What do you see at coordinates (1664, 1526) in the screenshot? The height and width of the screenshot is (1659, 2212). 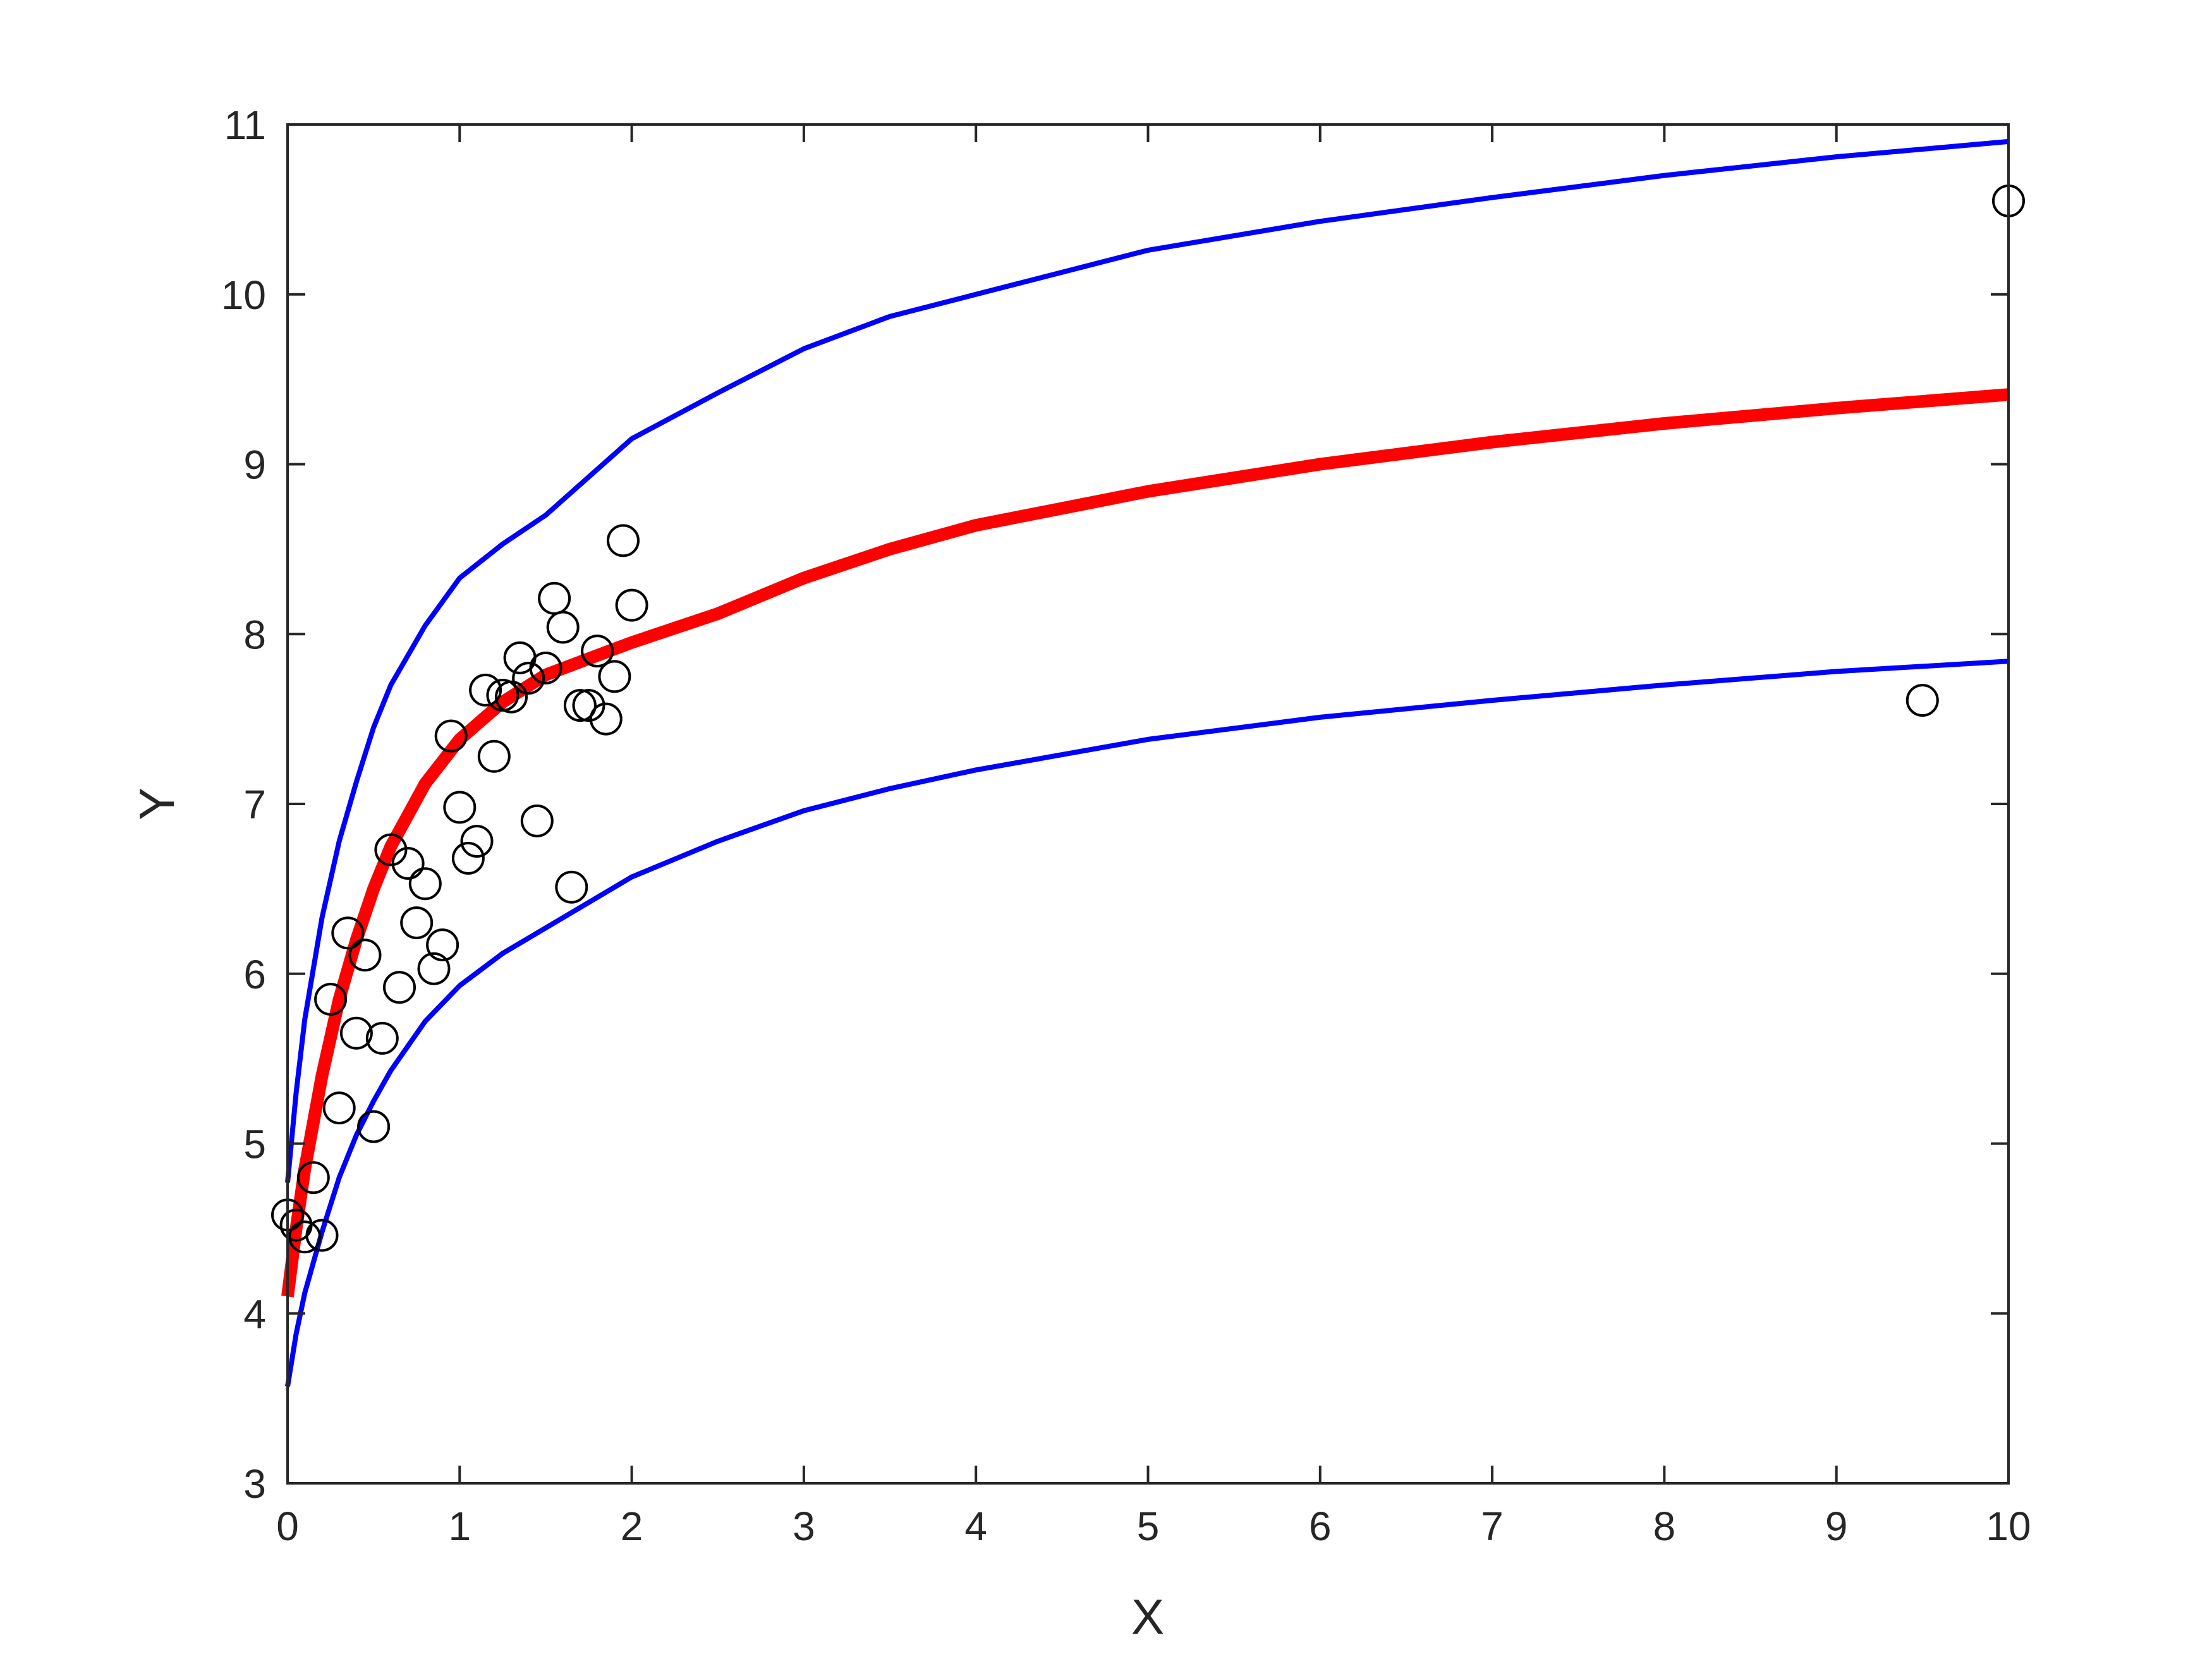 I see `x-tick-label: 8` at bounding box center [1664, 1526].